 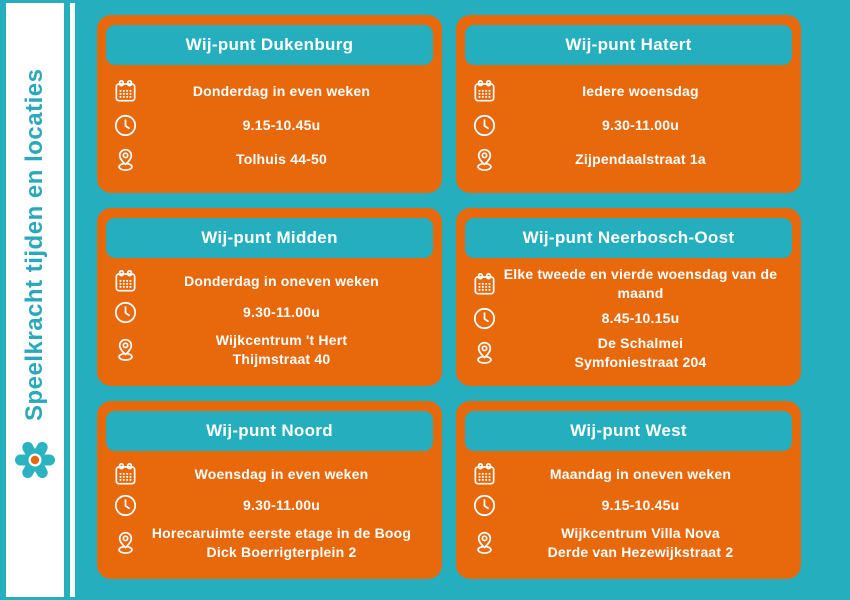 I want to click on schedule-text: Donderdag in even weken, so click(x=281, y=90).